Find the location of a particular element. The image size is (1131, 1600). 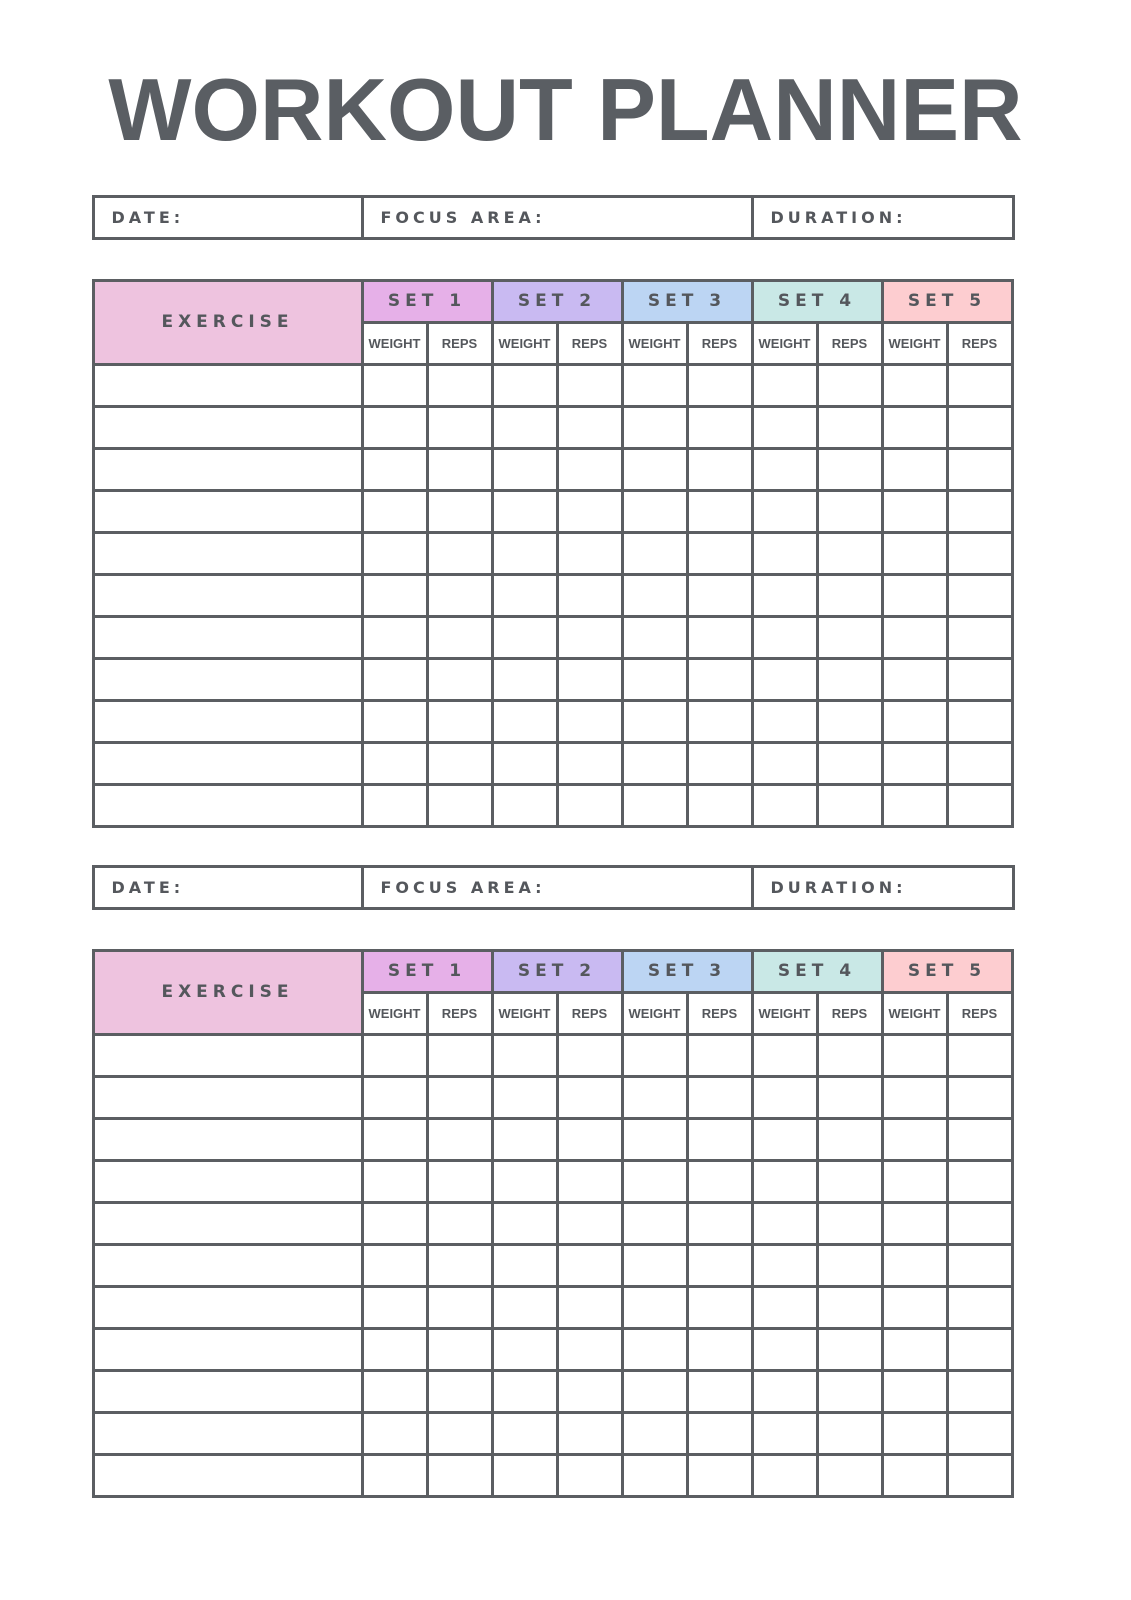

date-field: DATE: is located at coordinates (227, 887).